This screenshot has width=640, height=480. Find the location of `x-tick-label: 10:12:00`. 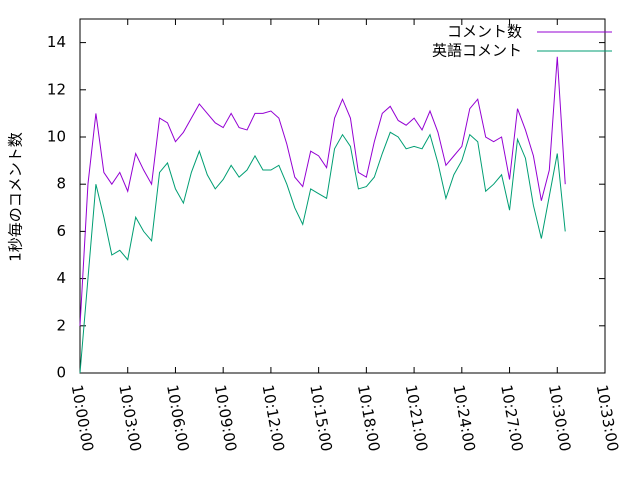

x-tick-label: 10:12:00 is located at coordinates (273, 417).